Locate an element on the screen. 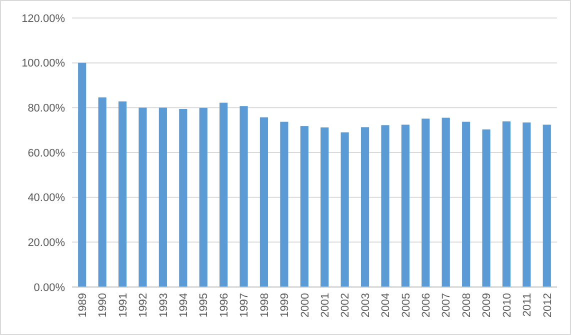  x-tick-label: 2004 is located at coordinates (386, 305).